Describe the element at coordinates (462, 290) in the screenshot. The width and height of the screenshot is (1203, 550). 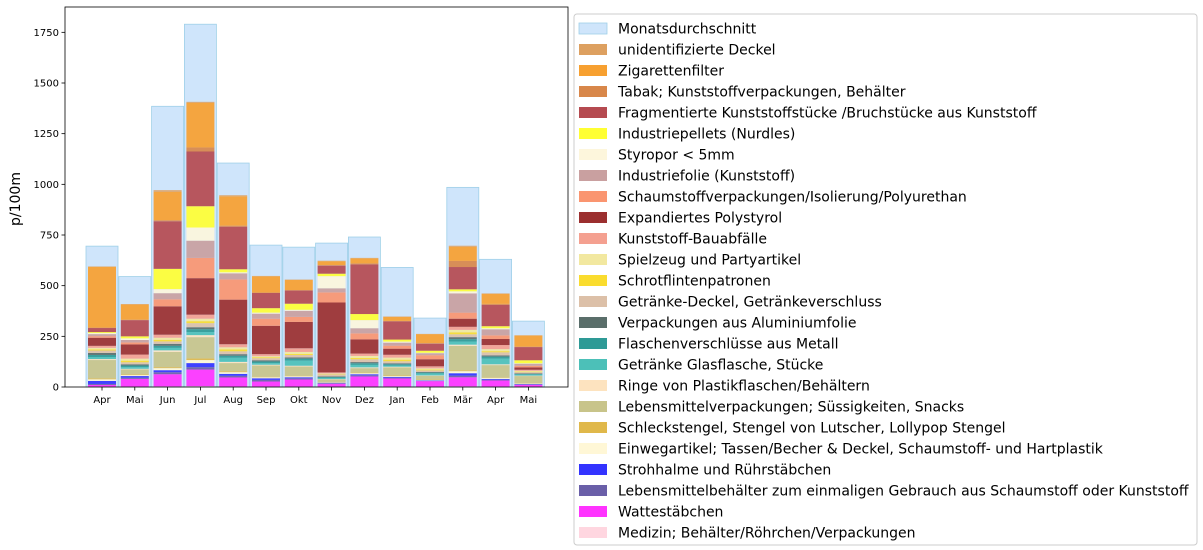
I see `bar-segment-s19-c11` at that location.